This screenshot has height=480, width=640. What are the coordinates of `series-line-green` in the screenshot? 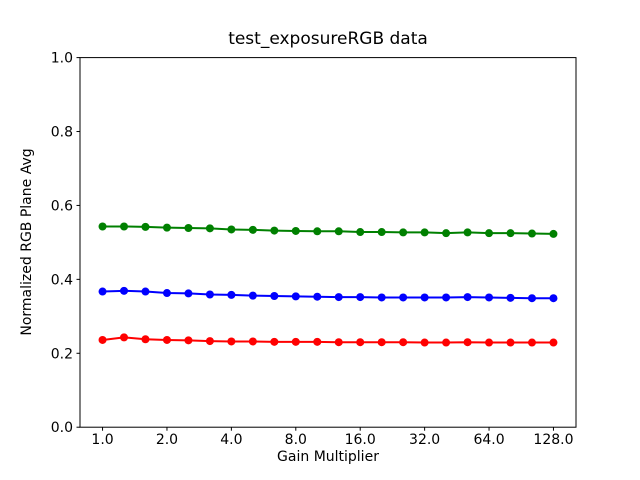 It's located at (328, 230).